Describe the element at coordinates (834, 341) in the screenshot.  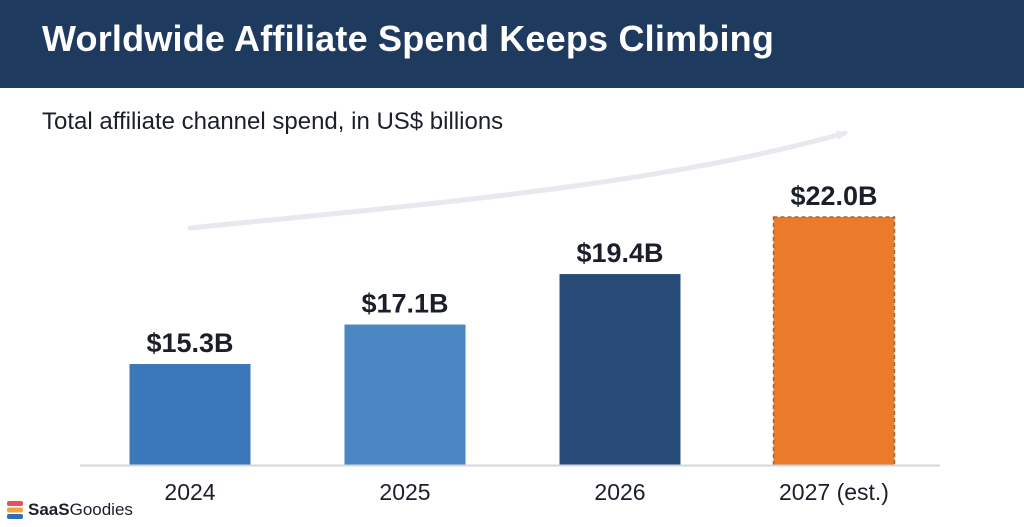
I see `bar-2027` at that location.